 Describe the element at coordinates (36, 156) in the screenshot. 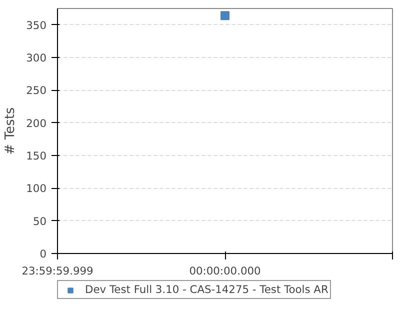

I see `y-tick-label: 150` at that location.